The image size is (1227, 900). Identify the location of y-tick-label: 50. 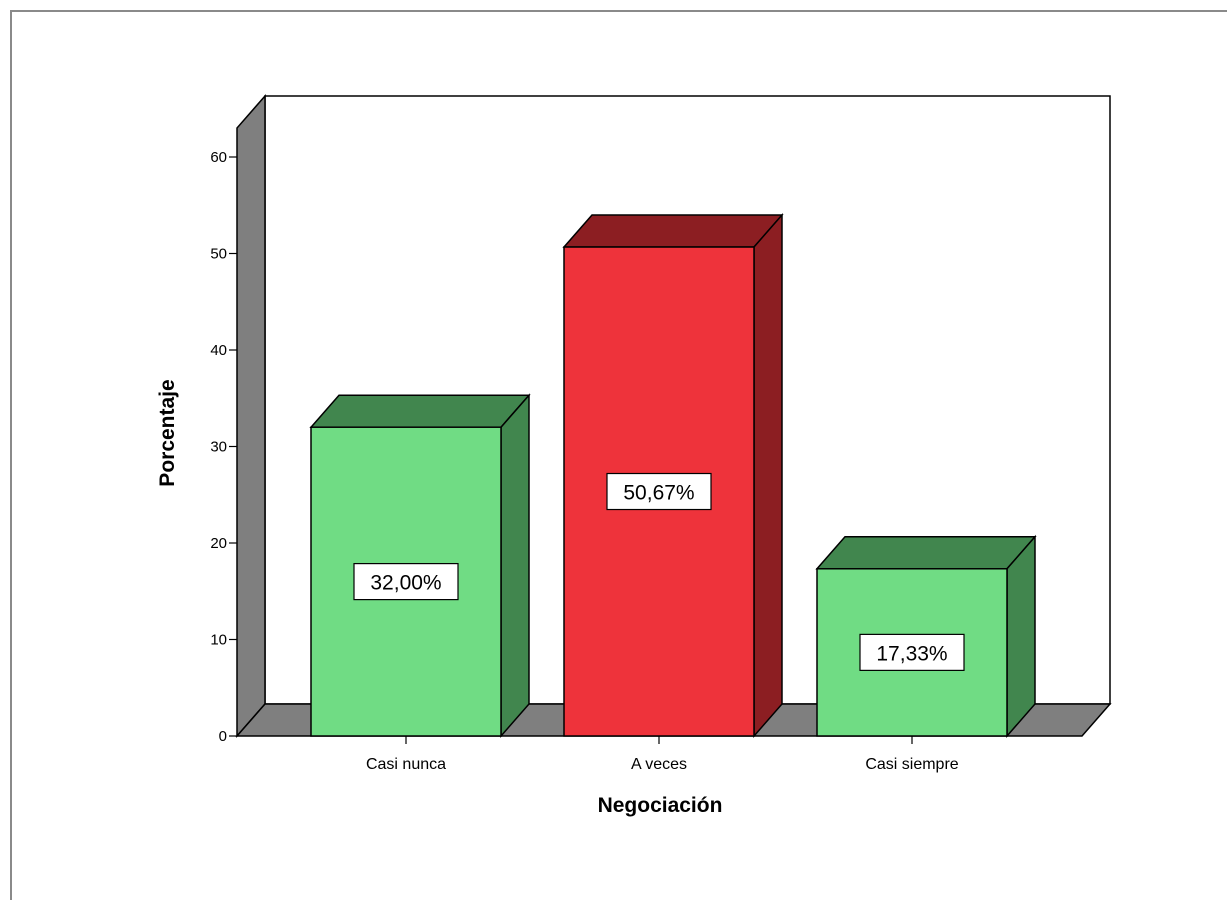
(218, 254).